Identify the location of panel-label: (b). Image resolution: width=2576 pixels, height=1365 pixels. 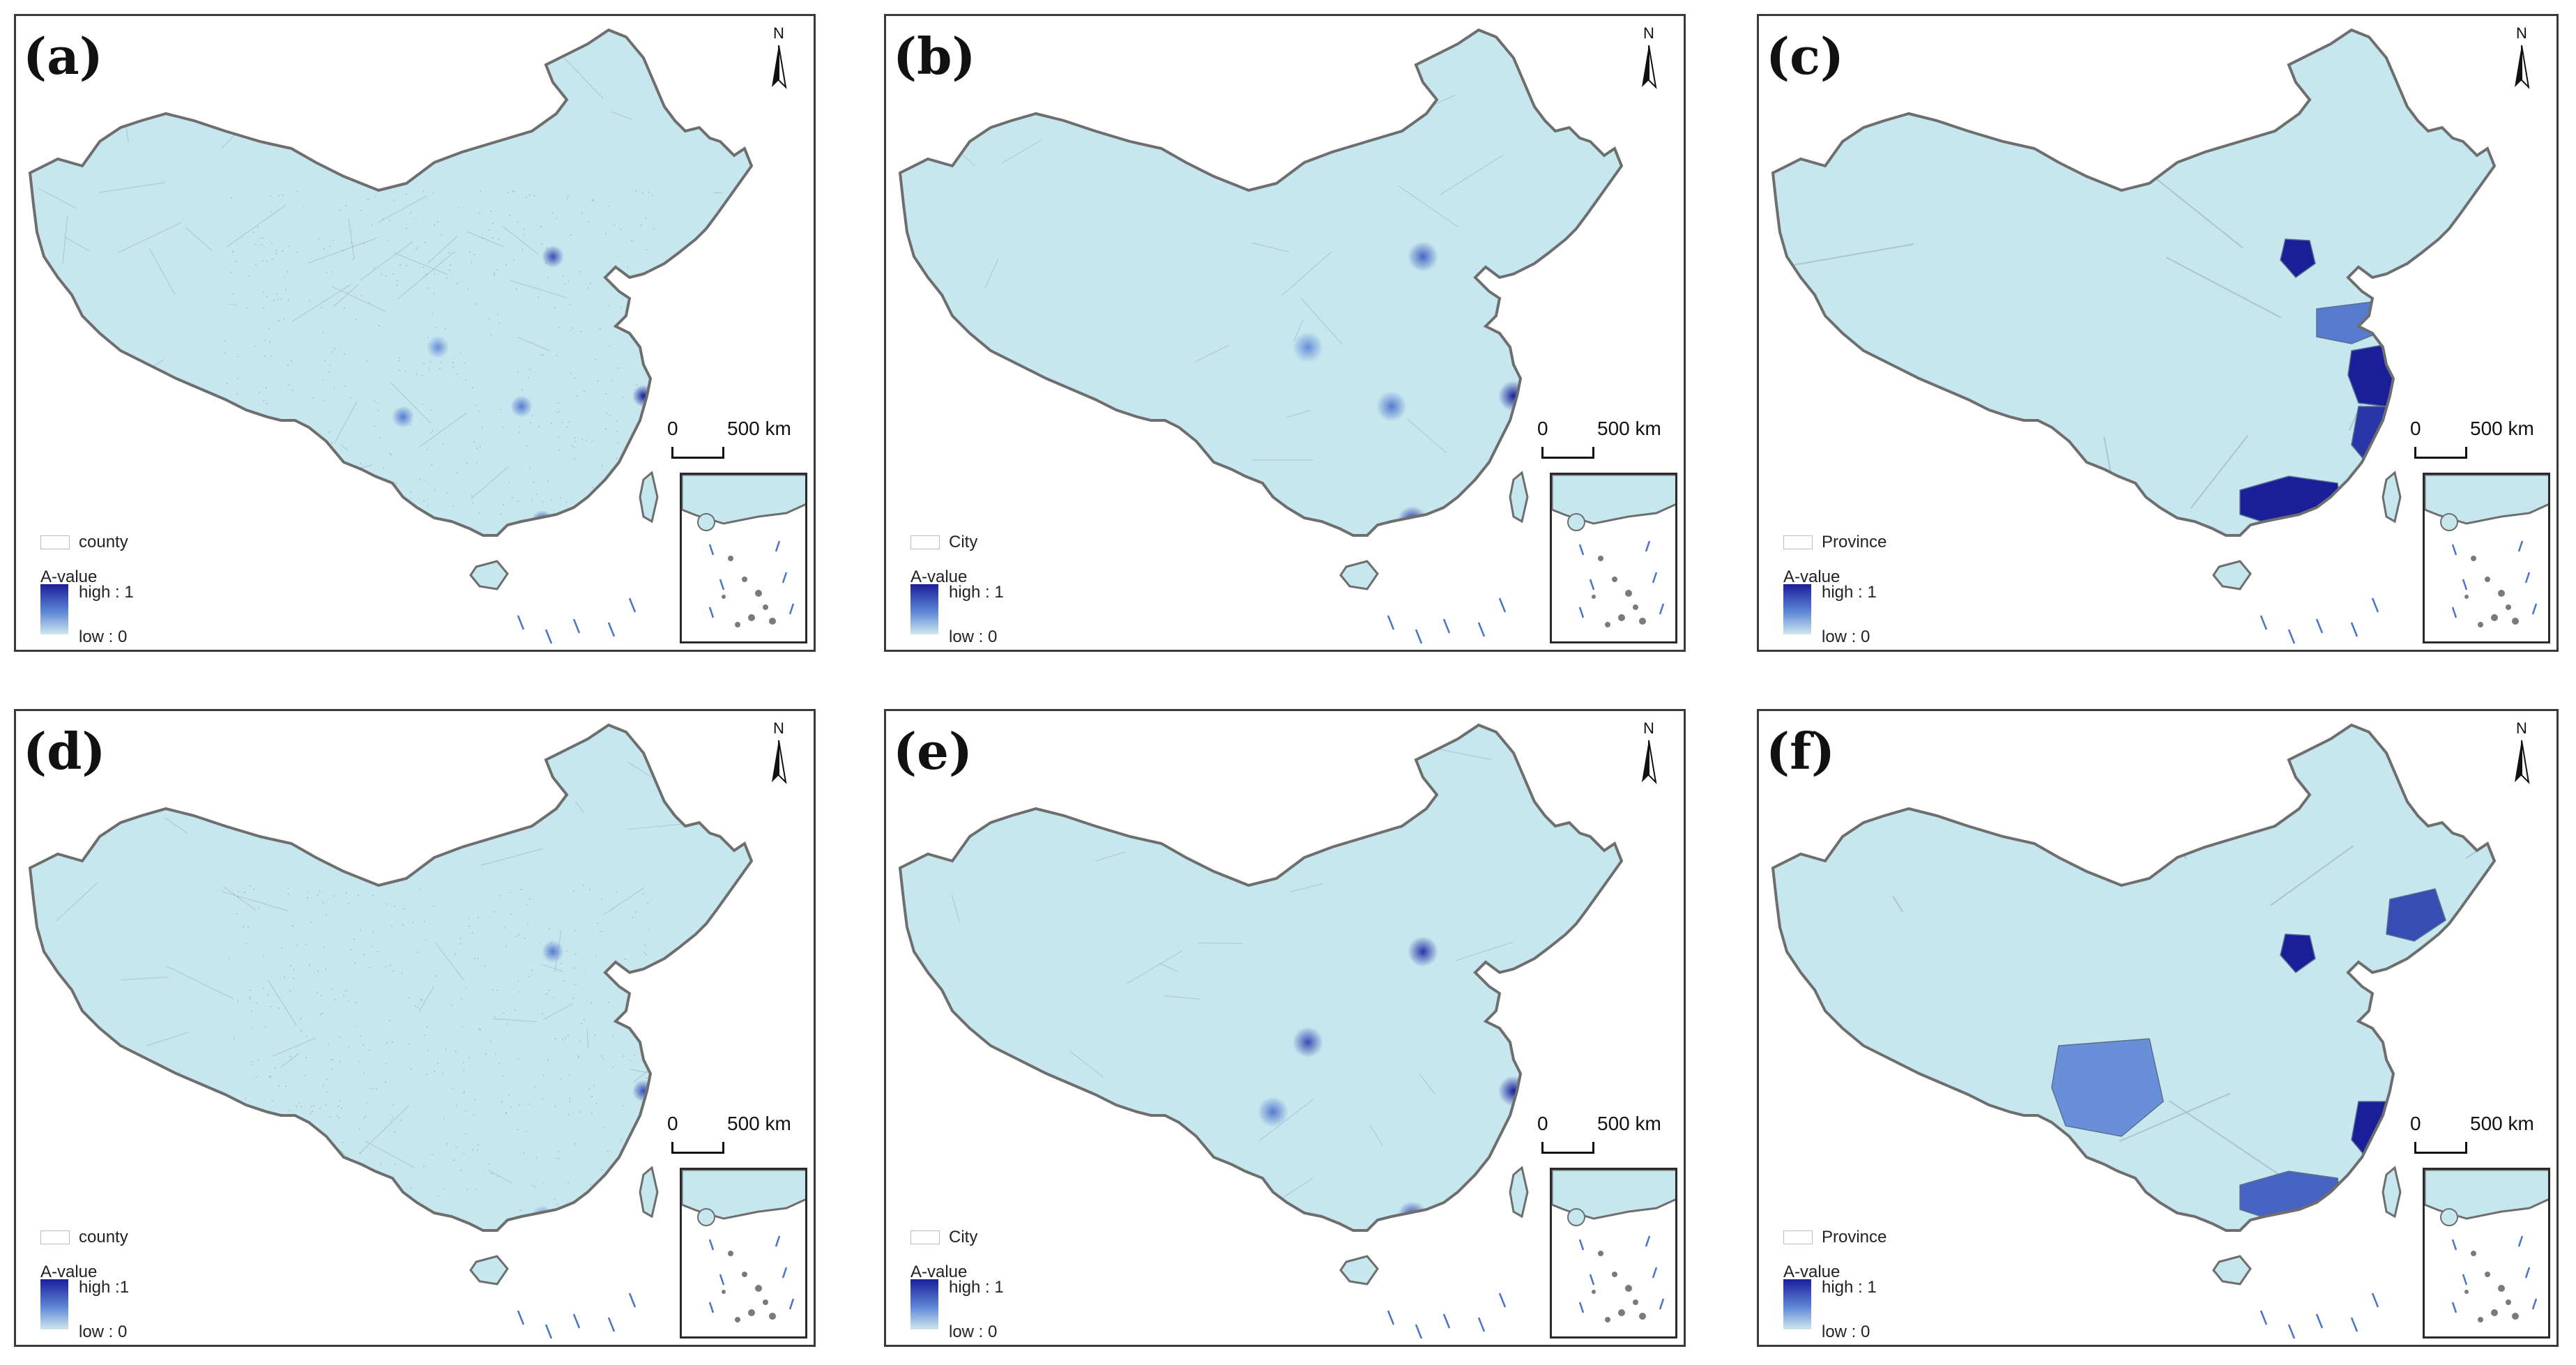
(934, 56).